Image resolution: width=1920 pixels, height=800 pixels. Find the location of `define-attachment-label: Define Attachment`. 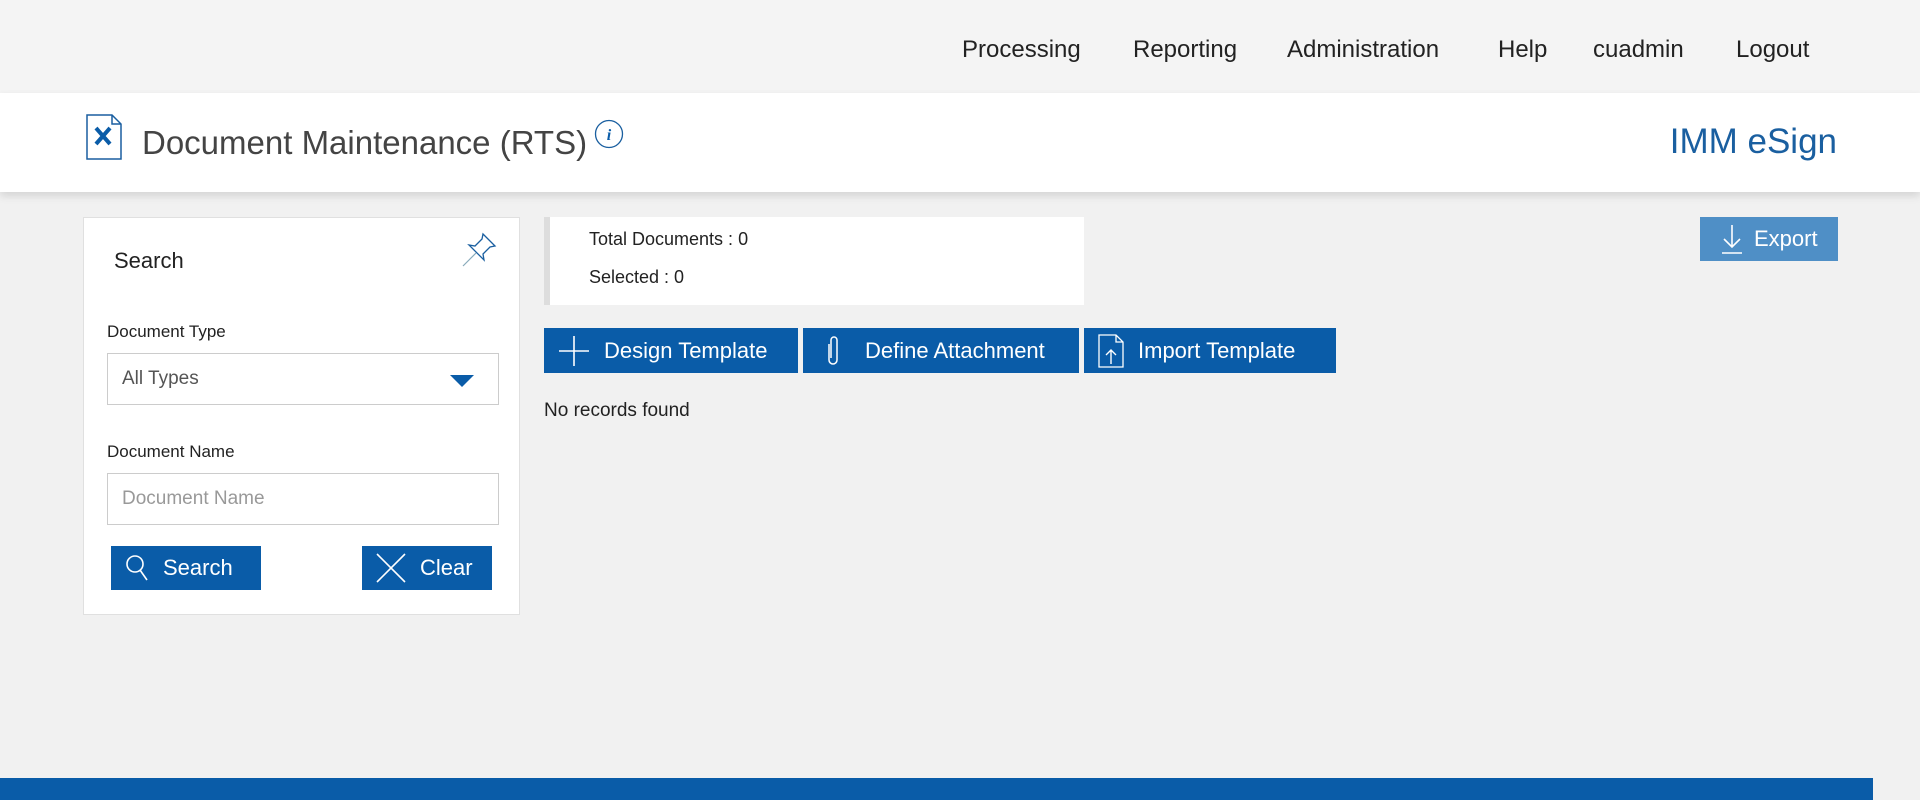

define-attachment-label: Define Attachment is located at coordinates (955, 350).